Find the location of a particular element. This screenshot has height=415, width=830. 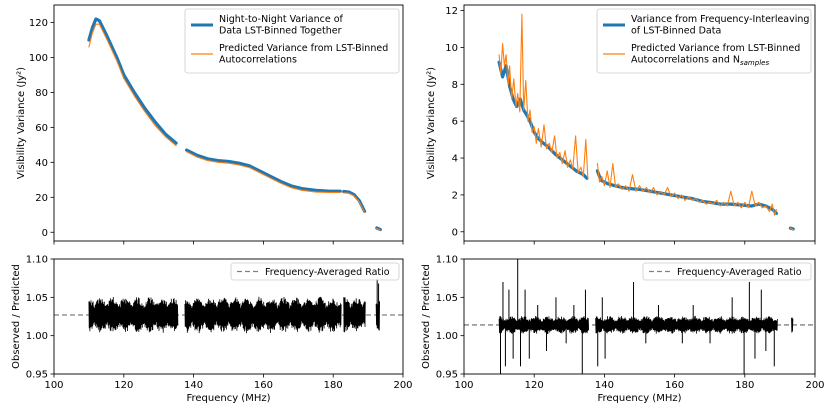

y-tick-label: 2 is located at coordinates (455, 195).